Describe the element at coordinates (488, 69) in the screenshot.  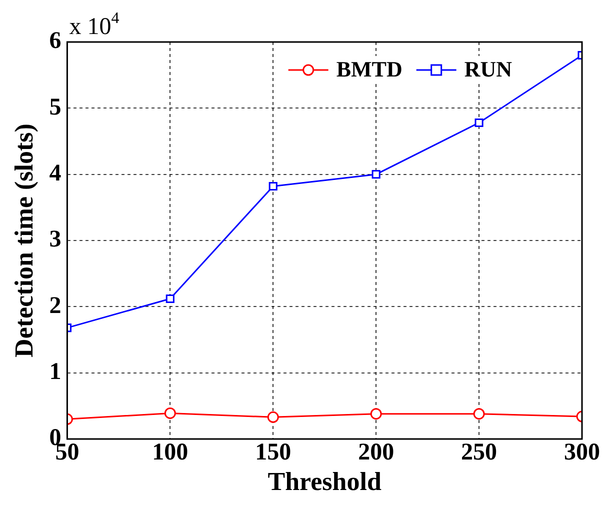
I see `legend-label: RUN` at that location.